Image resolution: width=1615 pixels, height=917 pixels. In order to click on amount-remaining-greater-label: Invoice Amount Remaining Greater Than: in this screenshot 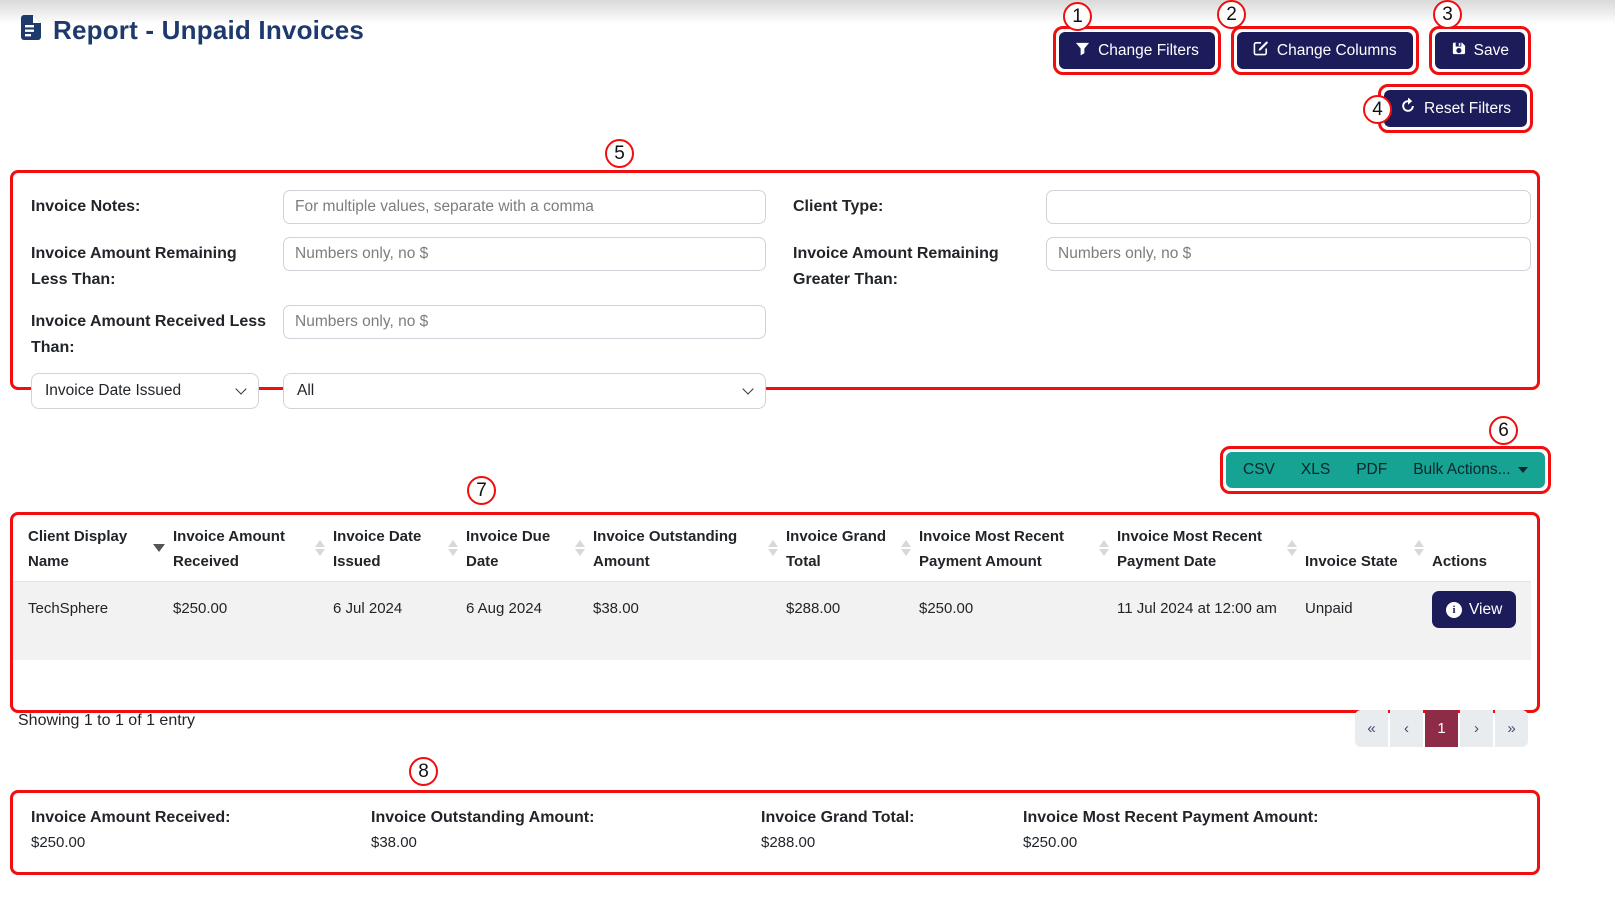, I will do `click(896, 266)`.